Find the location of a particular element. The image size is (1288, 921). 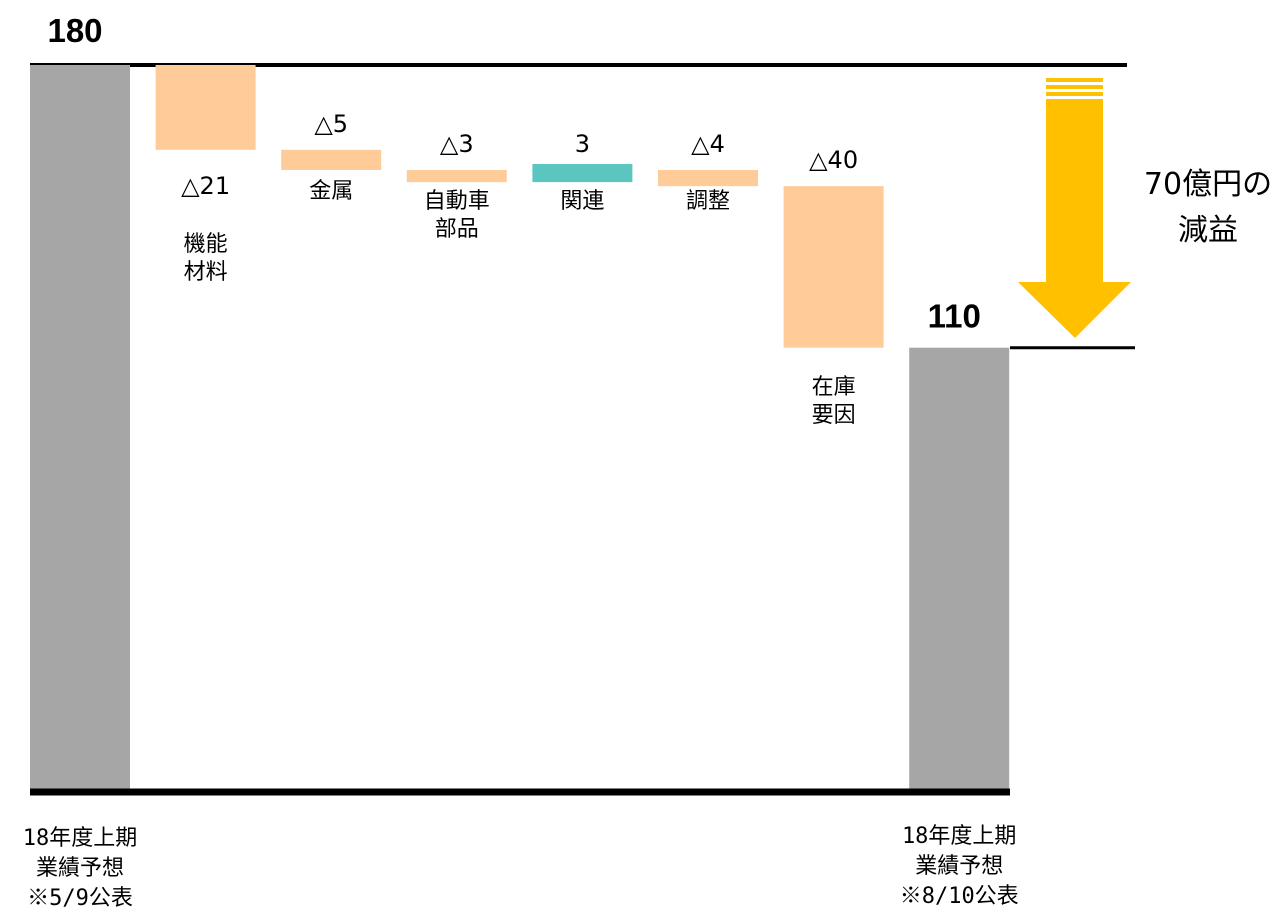

category-label-line: ※8/10公表 is located at coordinates (959, 896).